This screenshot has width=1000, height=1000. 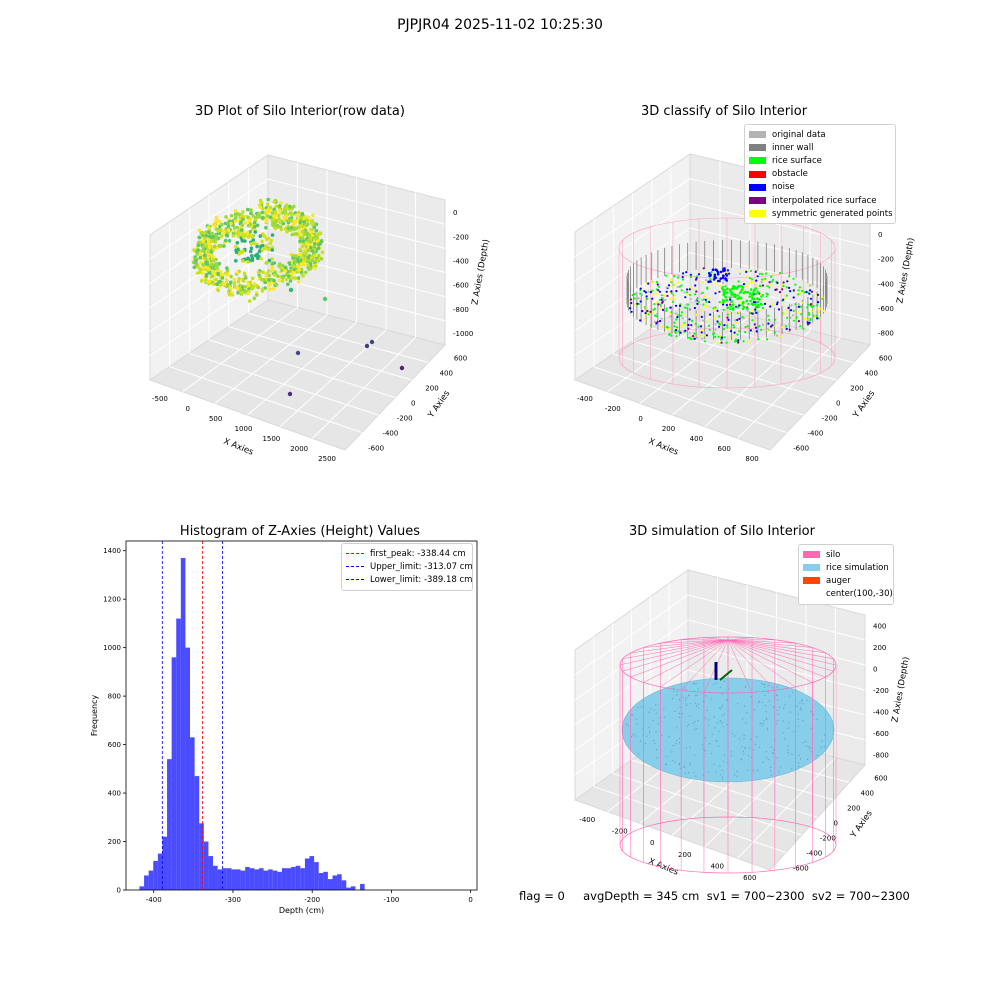 I want to click on x-axis-label: Depth (cm), so click(x=301, y=910).